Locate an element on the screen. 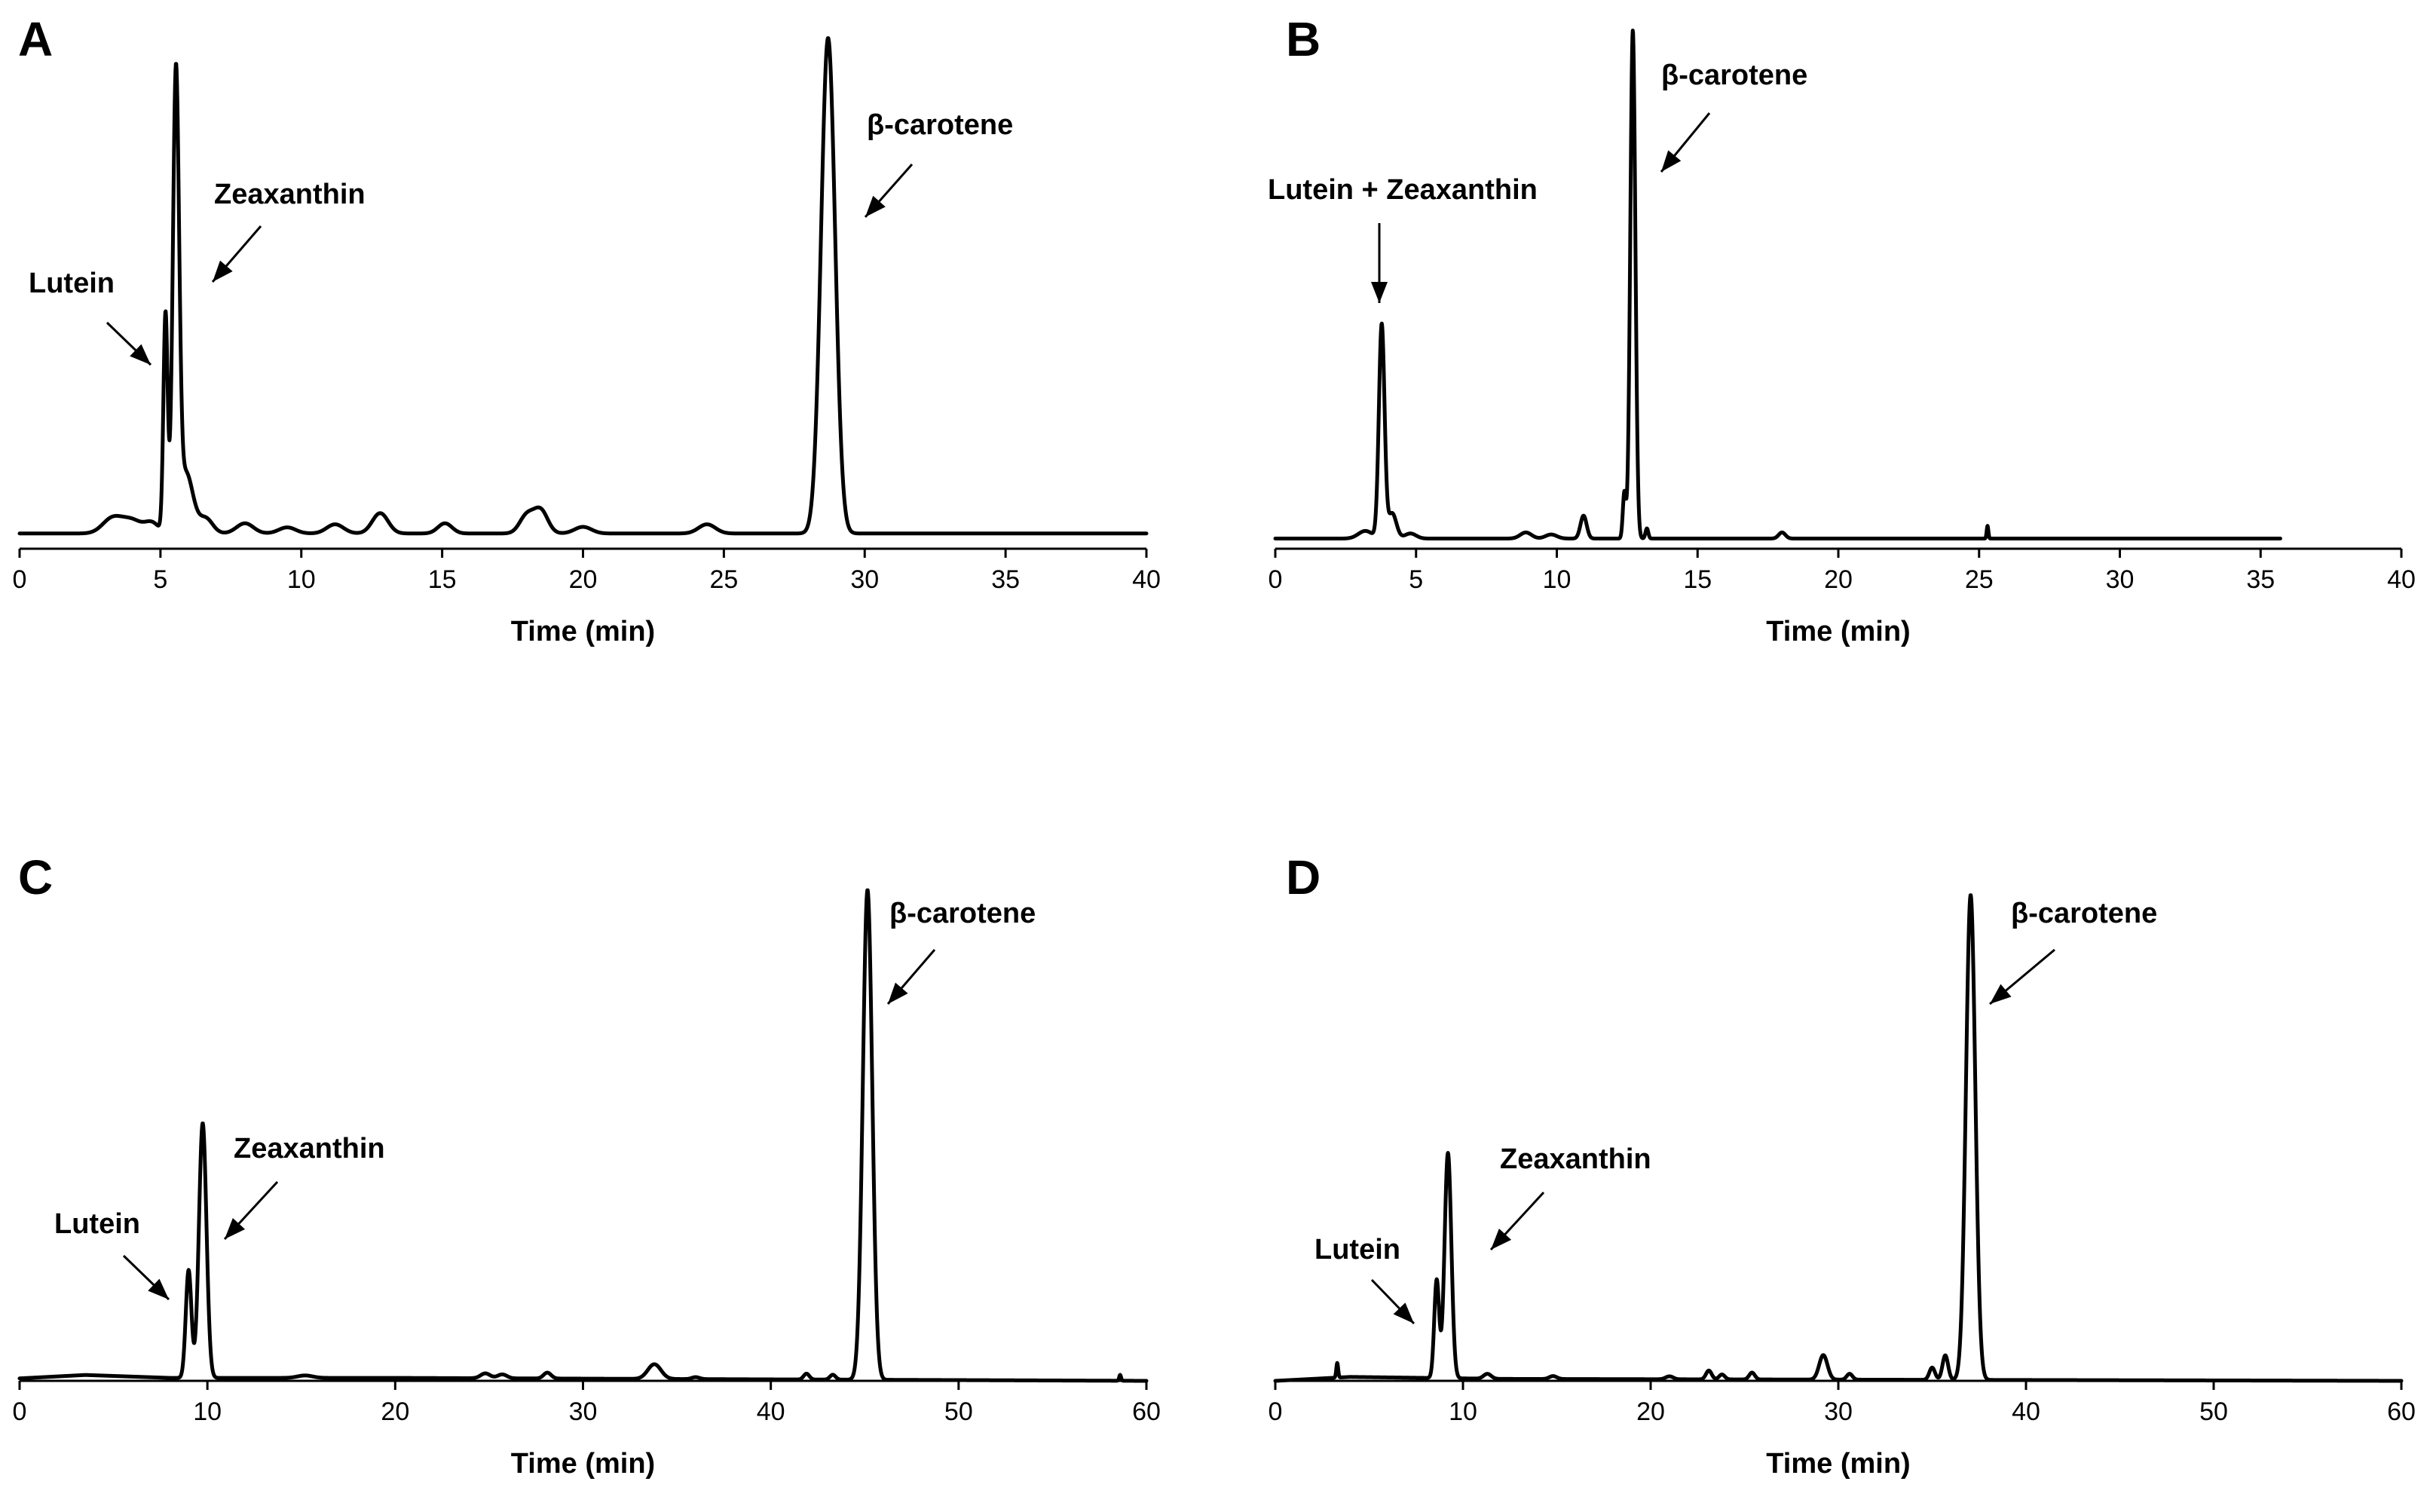 Image resolution: width=2430 pixels, height=1512 pixels. panel-letter: B is located at coordinates (1304, 39).